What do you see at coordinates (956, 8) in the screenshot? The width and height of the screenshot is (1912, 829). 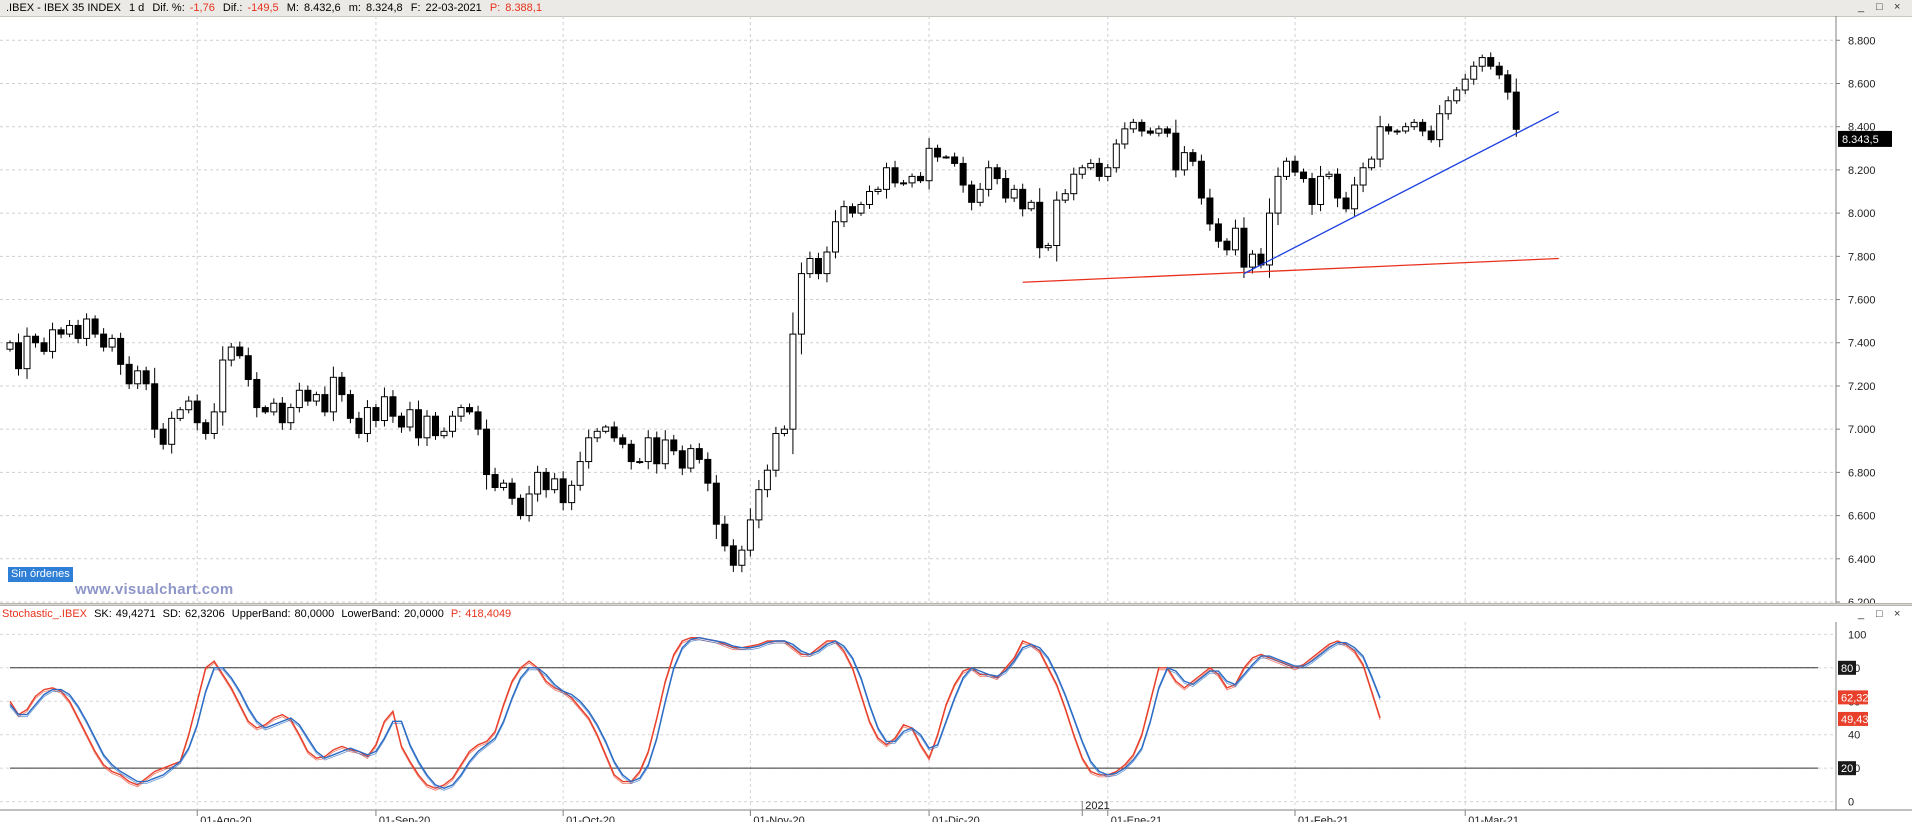 I see `chart-title-bar` at bounding box center [956, 8].